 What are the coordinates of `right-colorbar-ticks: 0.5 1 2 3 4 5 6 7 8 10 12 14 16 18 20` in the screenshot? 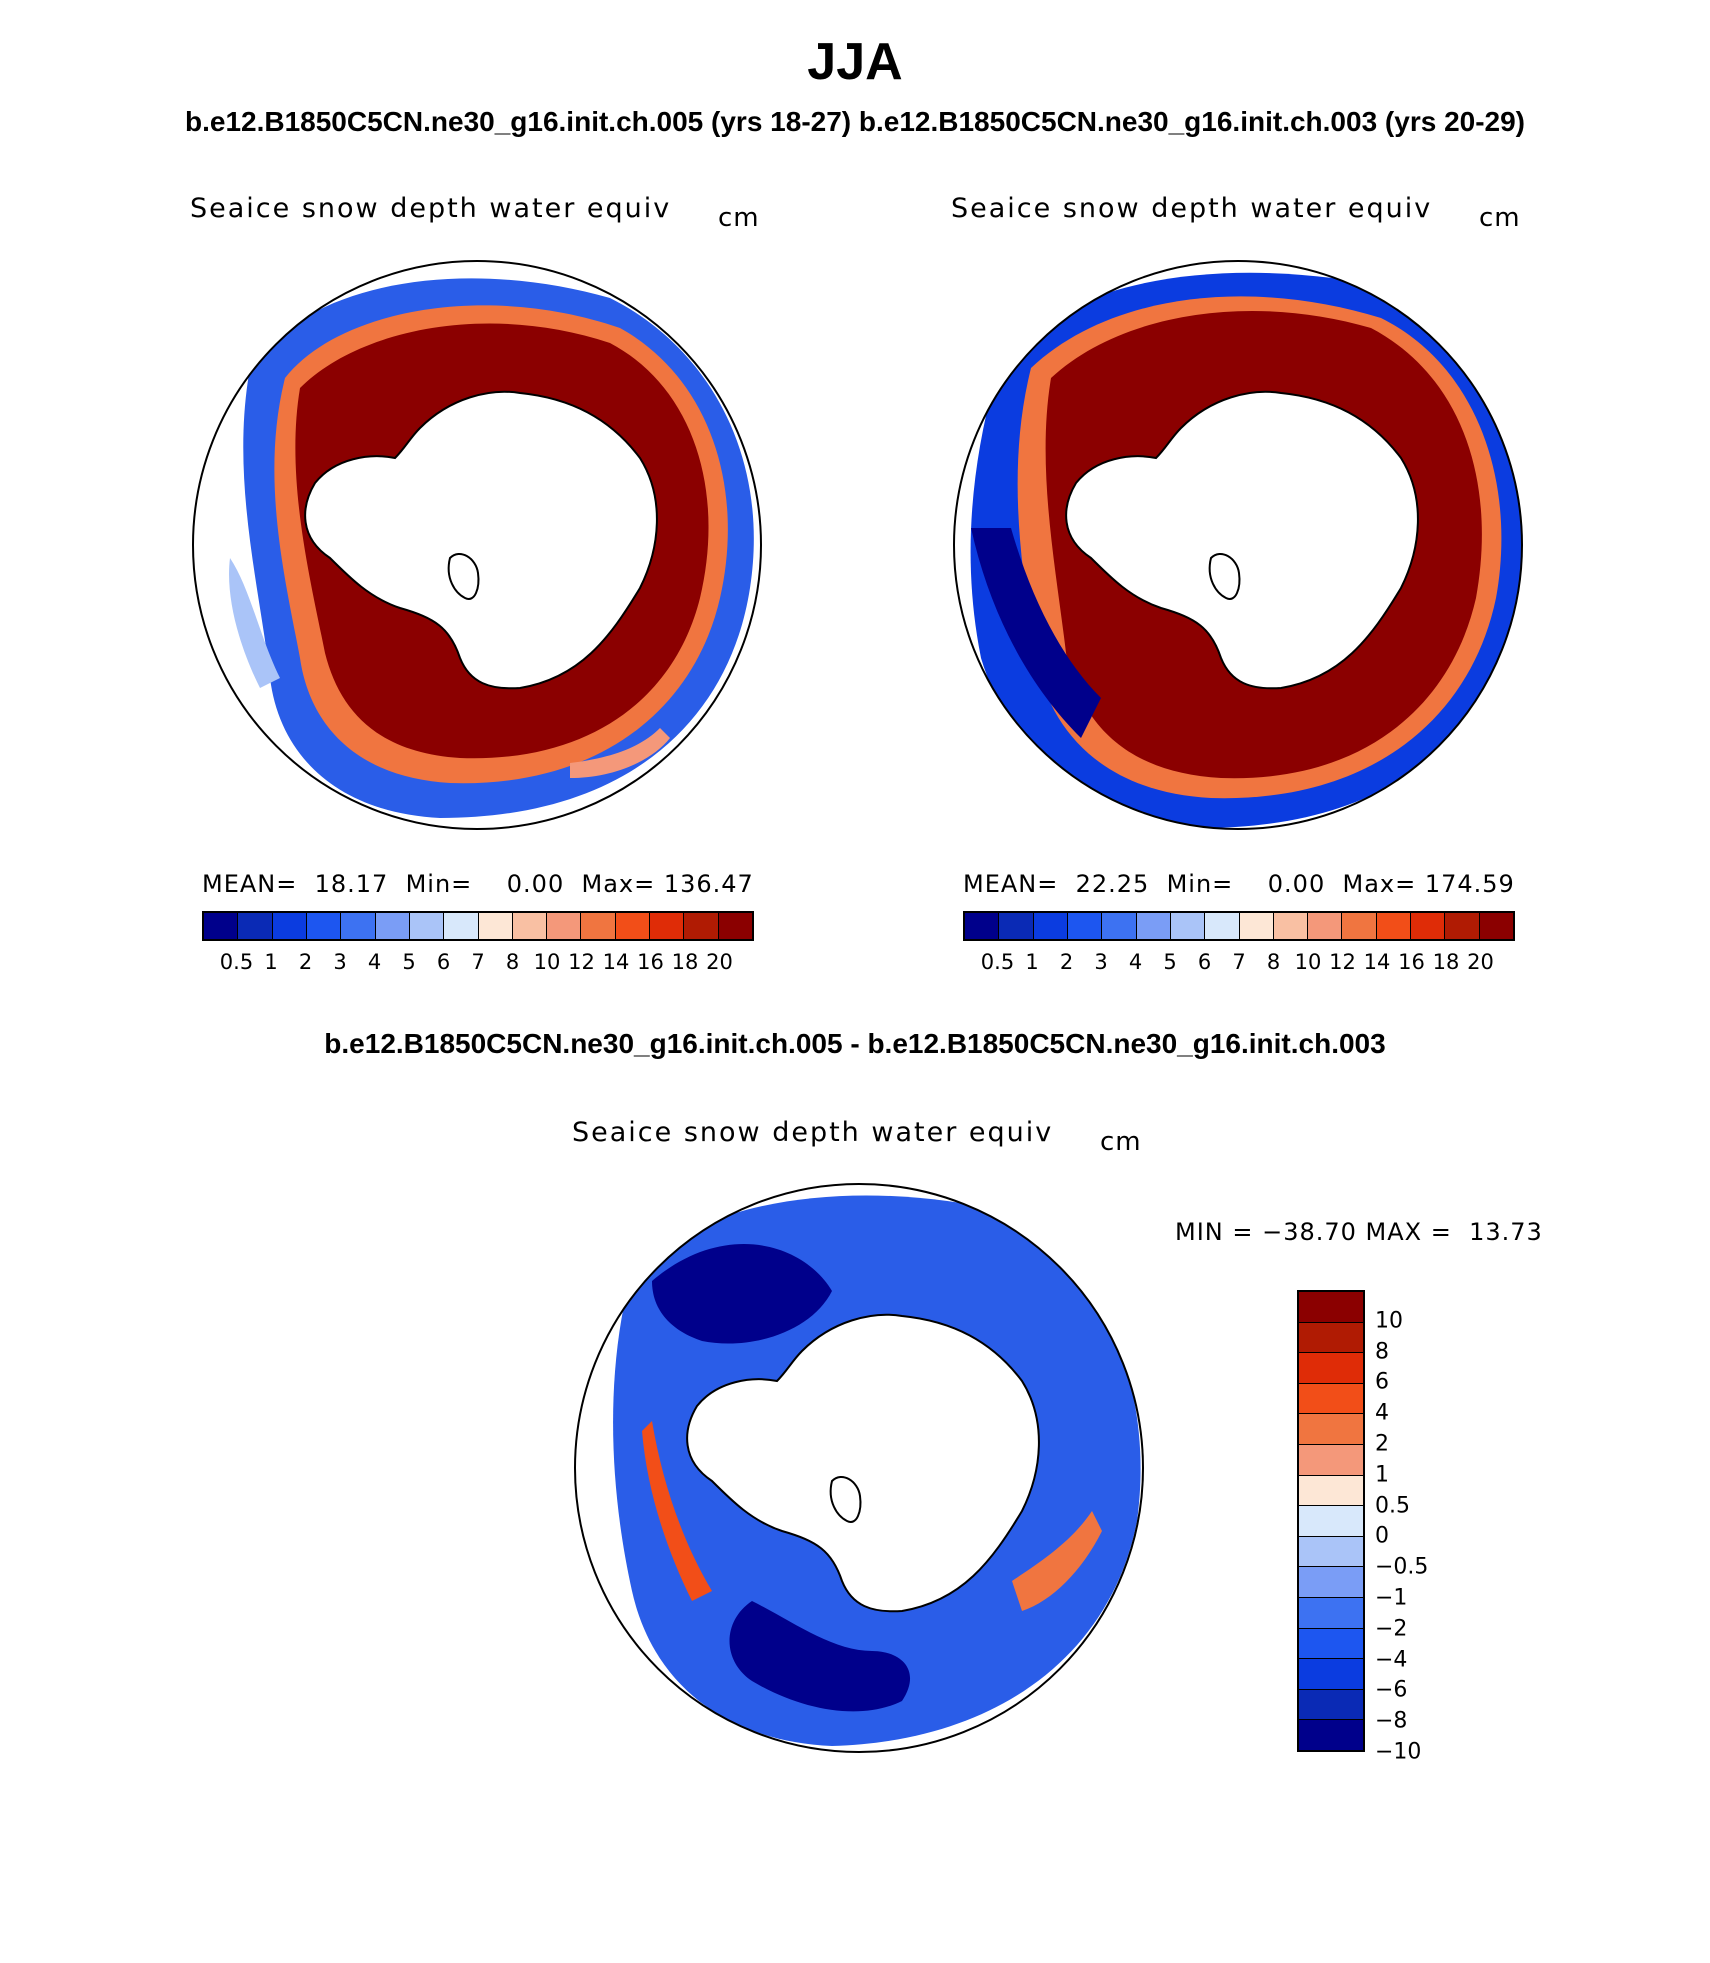 It's located at (1239, 965).